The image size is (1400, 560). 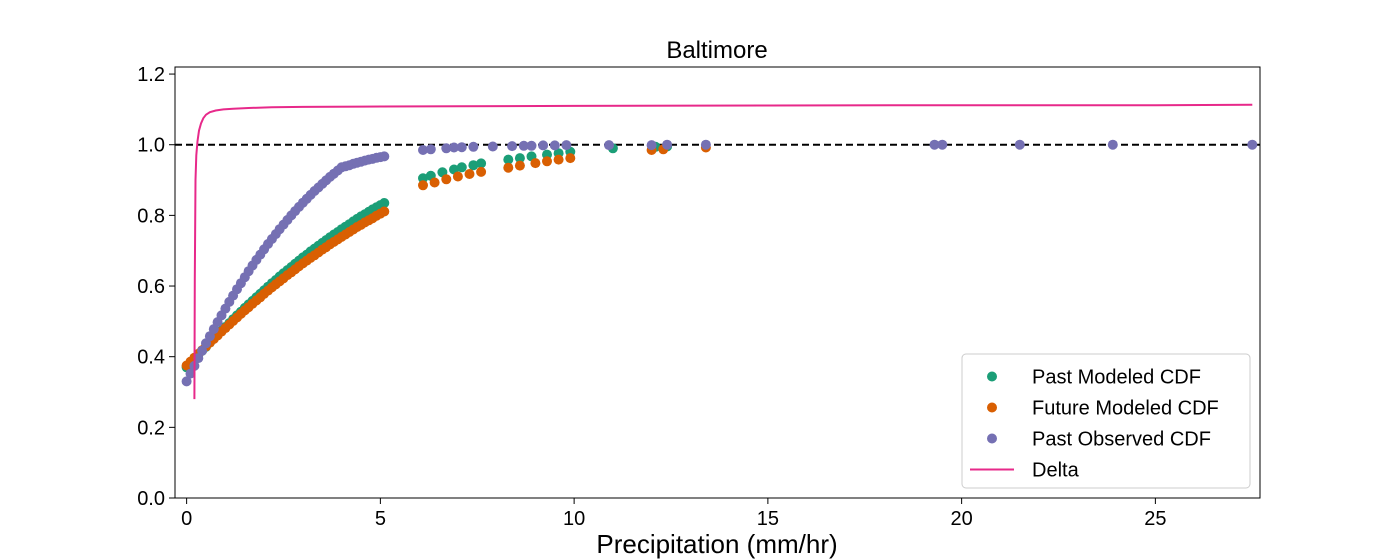 I want to click on x-tick-label: 15, so click(x=768, y=519).